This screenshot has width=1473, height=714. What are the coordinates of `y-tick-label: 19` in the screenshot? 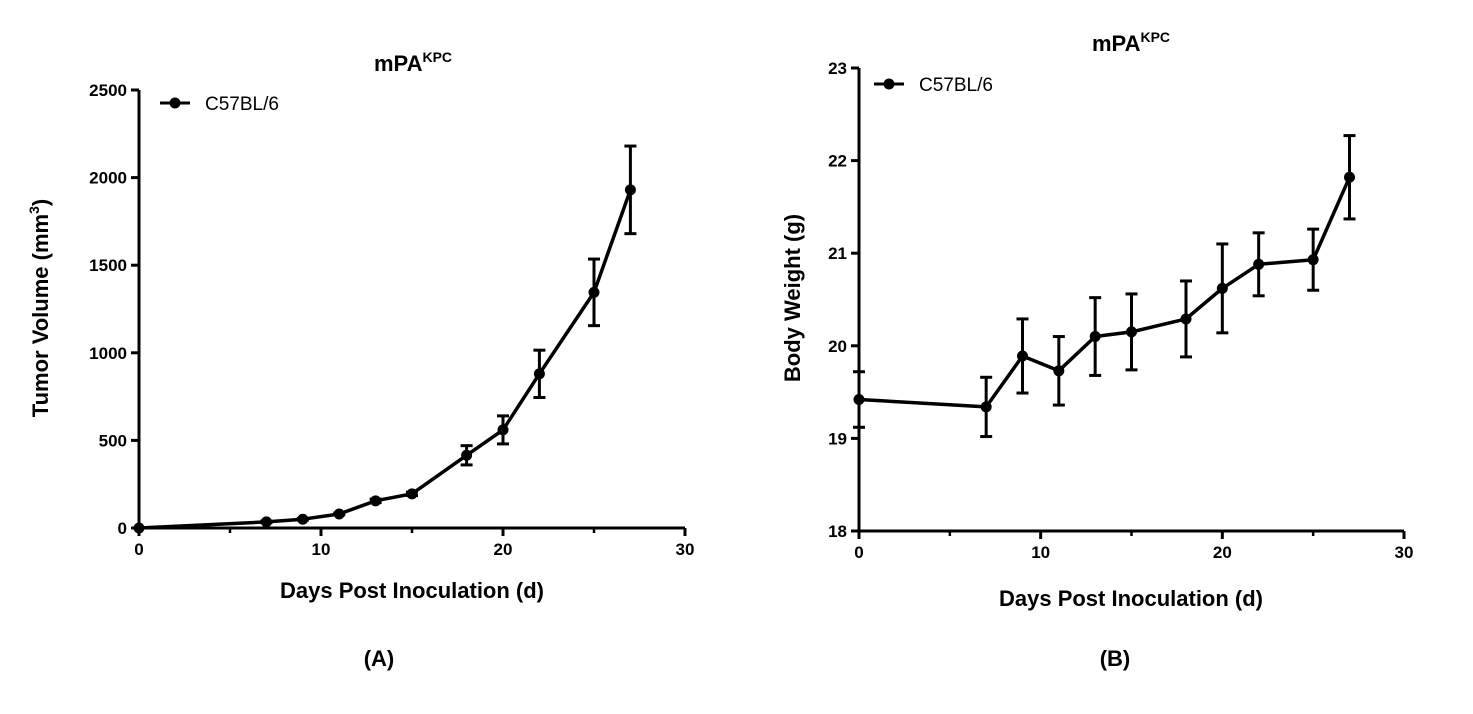 It's located at (837, 438).